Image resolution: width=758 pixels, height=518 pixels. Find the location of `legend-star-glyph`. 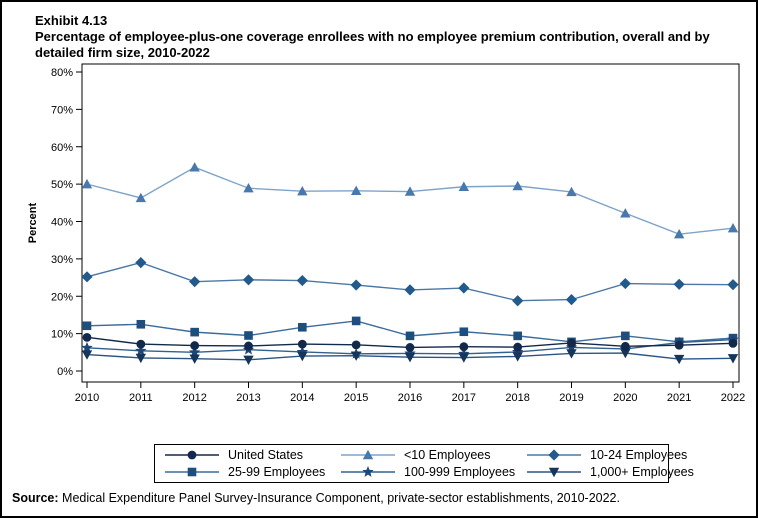

legend-star-glyph is located at coordinates (368, 471).